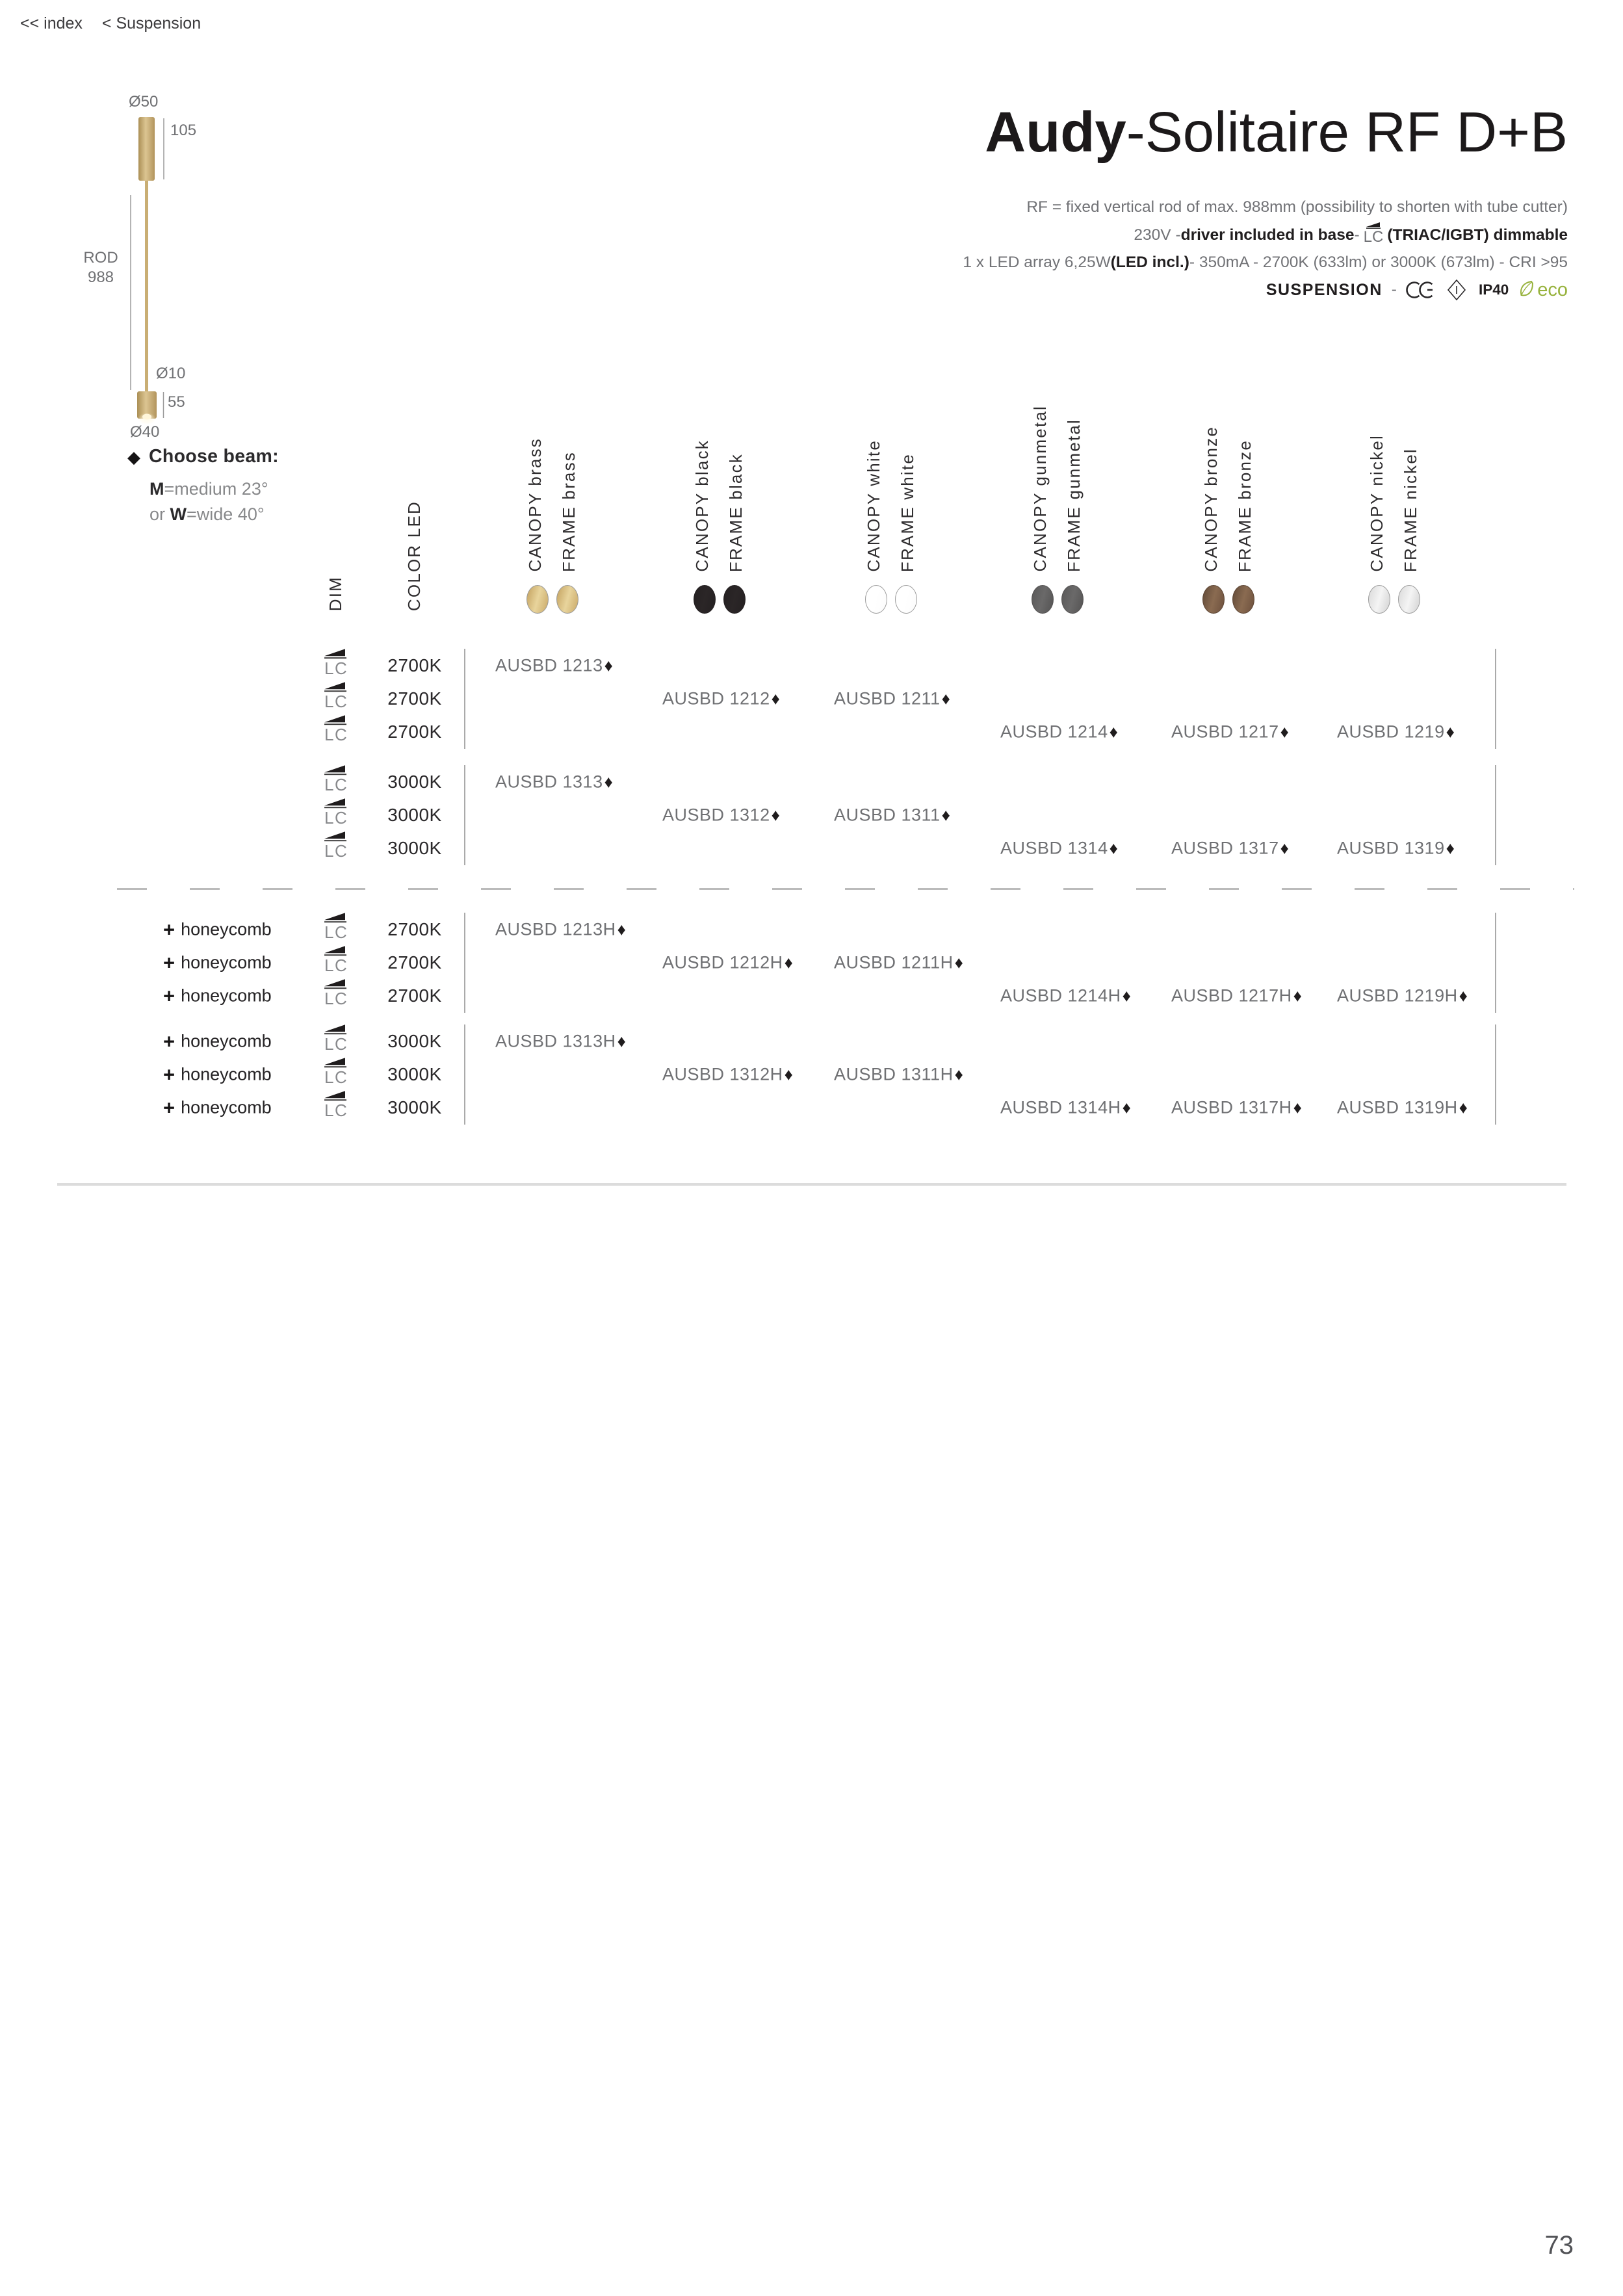 Image resolution: width=1623 pixels, height=2296 pixels. Describe the element at coordinates (716, 698) in the screenshot. I see `product-code-text: AUSBD 1212` at that location.